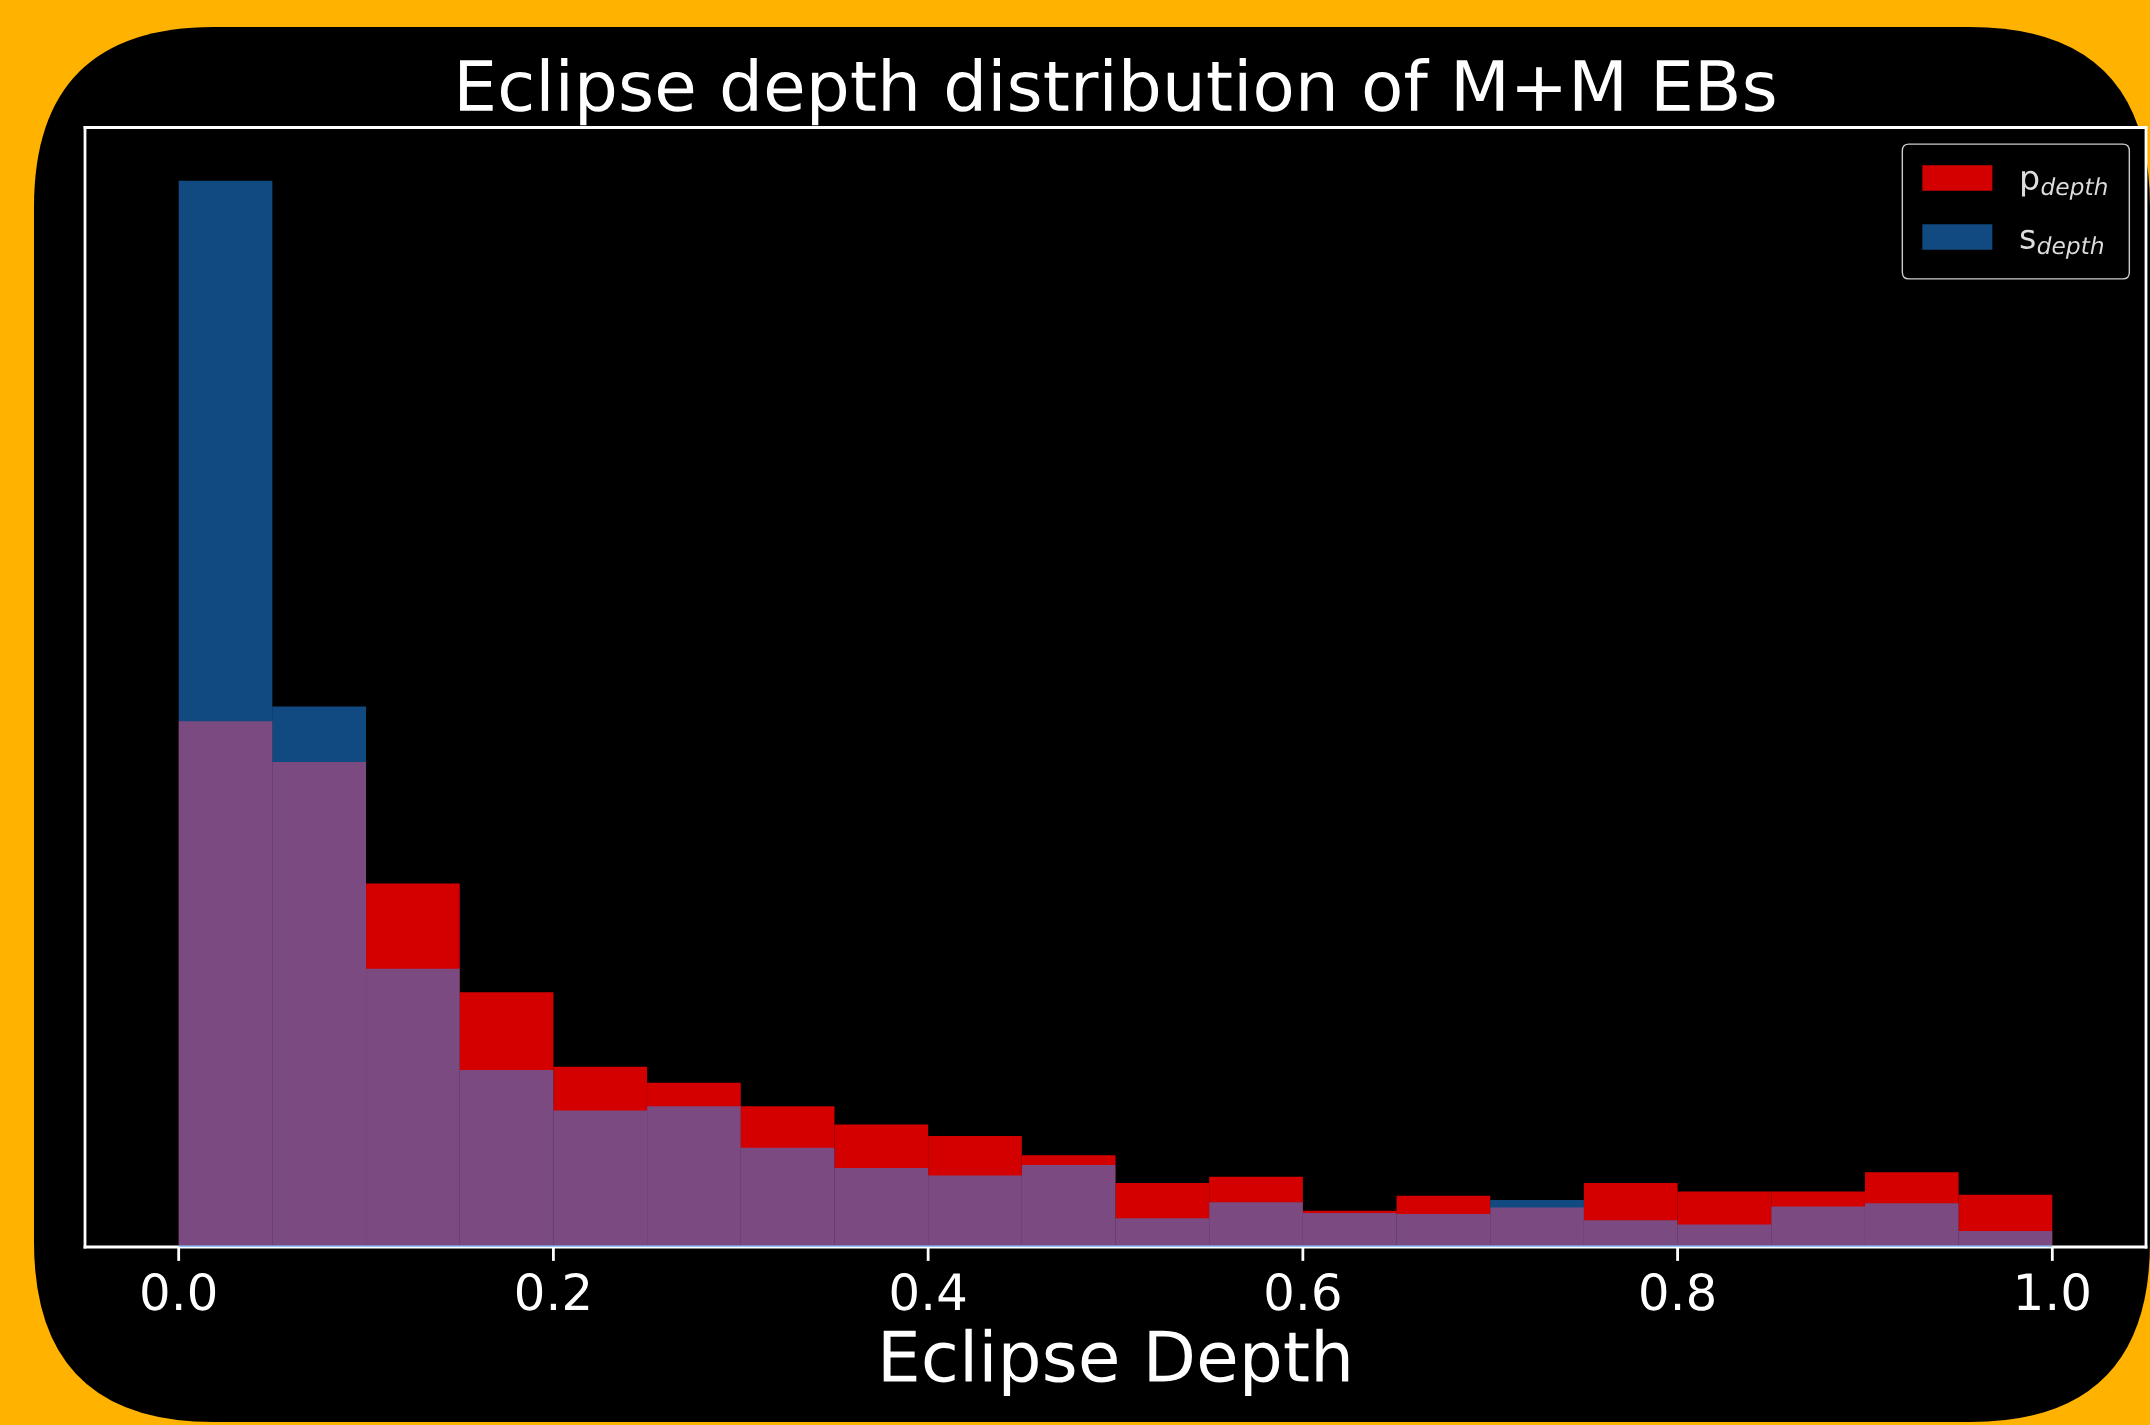  I want to click on chart-title: Eclipse depth distribution of M+M EBs, so click(1117, 92).